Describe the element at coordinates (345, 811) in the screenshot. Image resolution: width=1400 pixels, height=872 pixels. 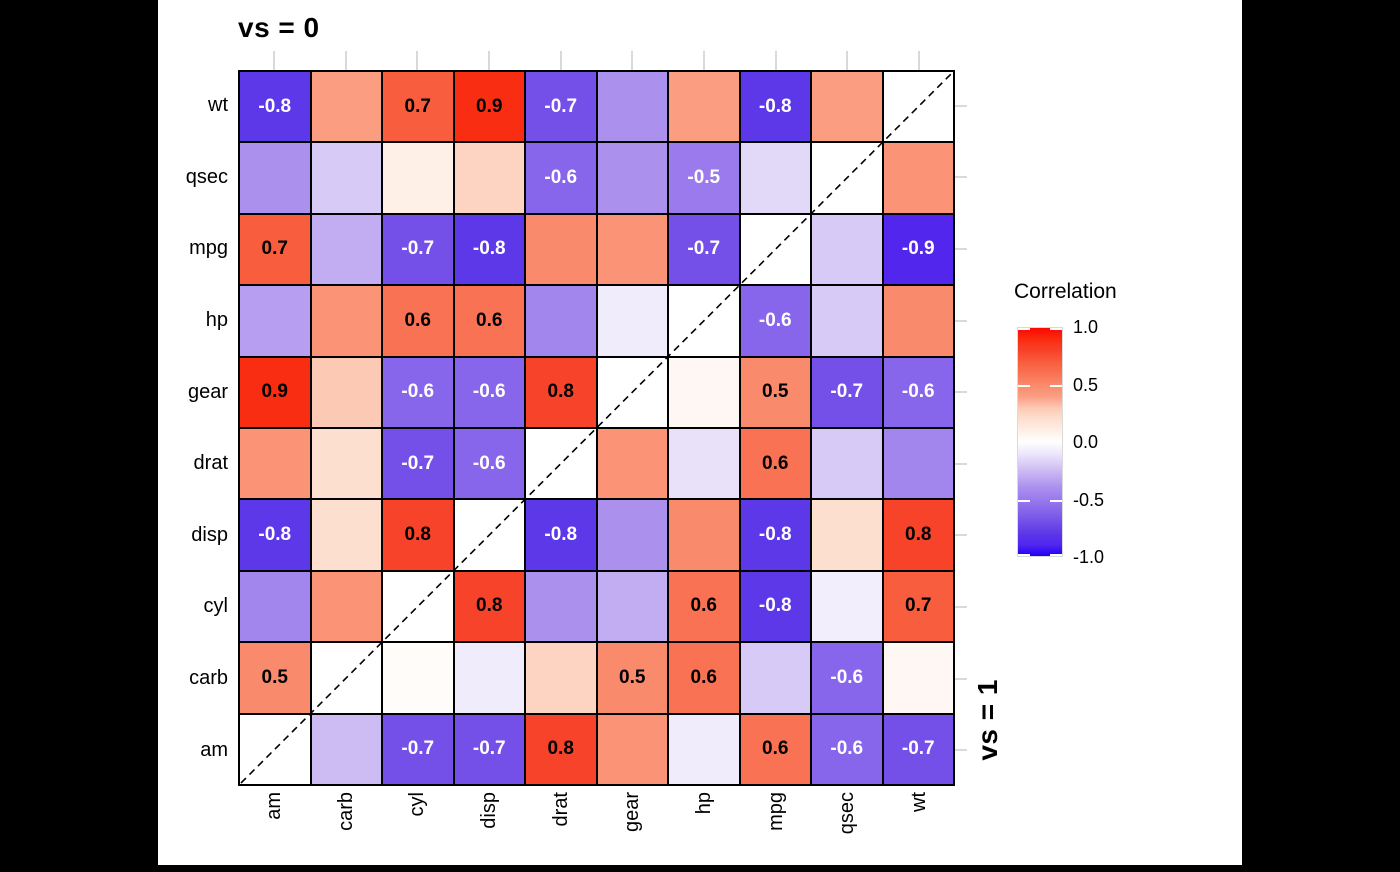
I see `x-axis-label-text: carb` at that location.